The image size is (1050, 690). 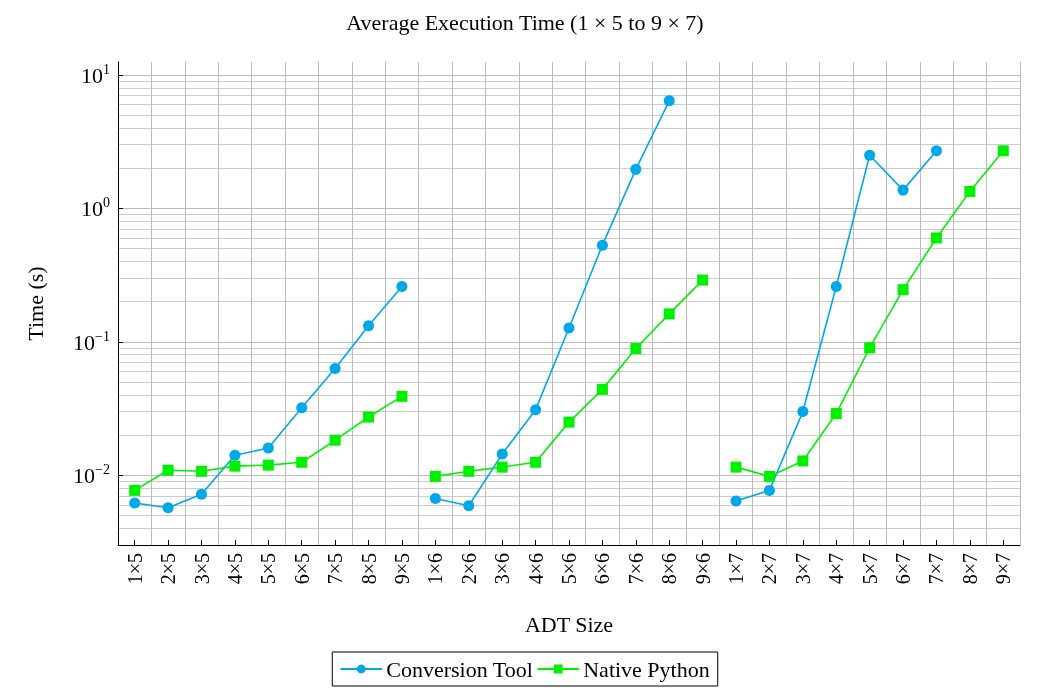 What do you see at coordinates (602, 569) in the screenshot?
I see `x-tick-label: 6×6` at bounding box center [602, 569].